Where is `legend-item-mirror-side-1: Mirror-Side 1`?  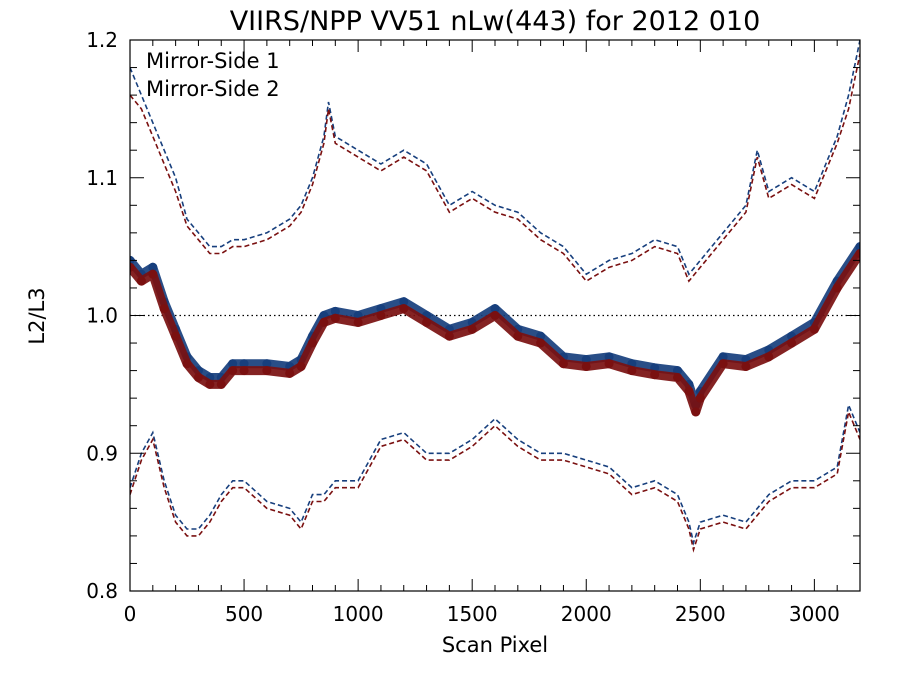 legend-item-mirror-side-1: Mirror-Side 1 is located at coordinates (213, 61).